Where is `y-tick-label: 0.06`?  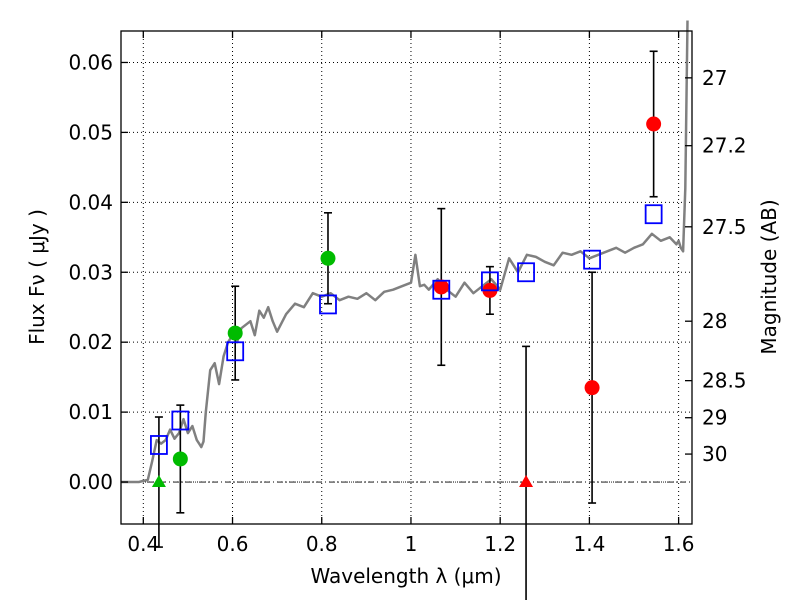 y-tick-label: 0.06 is located at coordinates (90, 62).